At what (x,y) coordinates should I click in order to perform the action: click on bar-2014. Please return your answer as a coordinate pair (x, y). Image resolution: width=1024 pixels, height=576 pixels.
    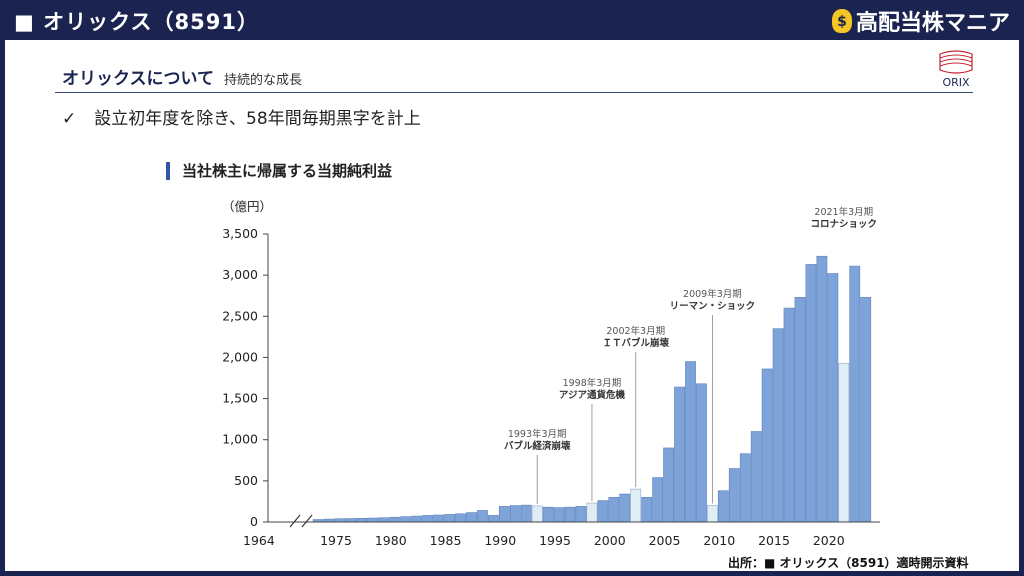
    Looking at the image, I should click on (767, 445).